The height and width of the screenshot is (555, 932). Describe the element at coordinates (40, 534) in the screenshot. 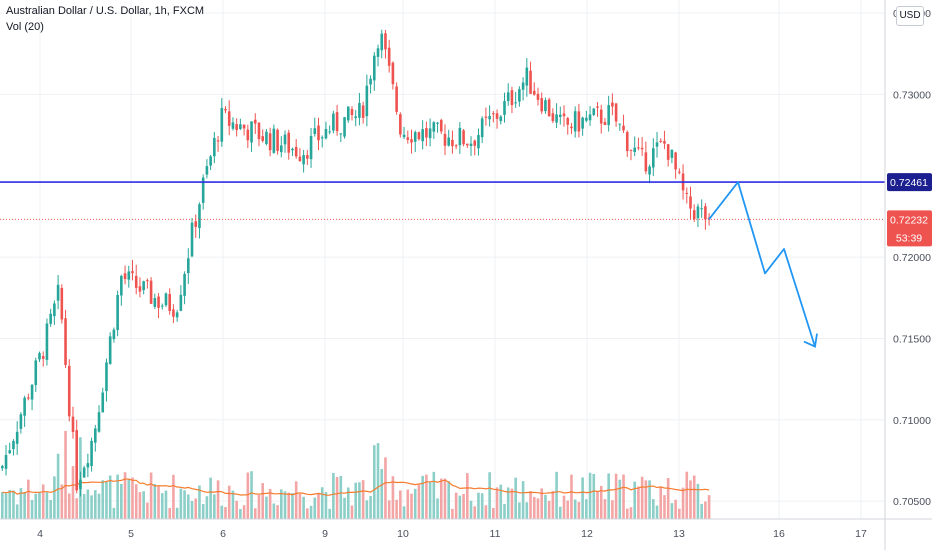

I see `time-tick-label: 4` at that location.